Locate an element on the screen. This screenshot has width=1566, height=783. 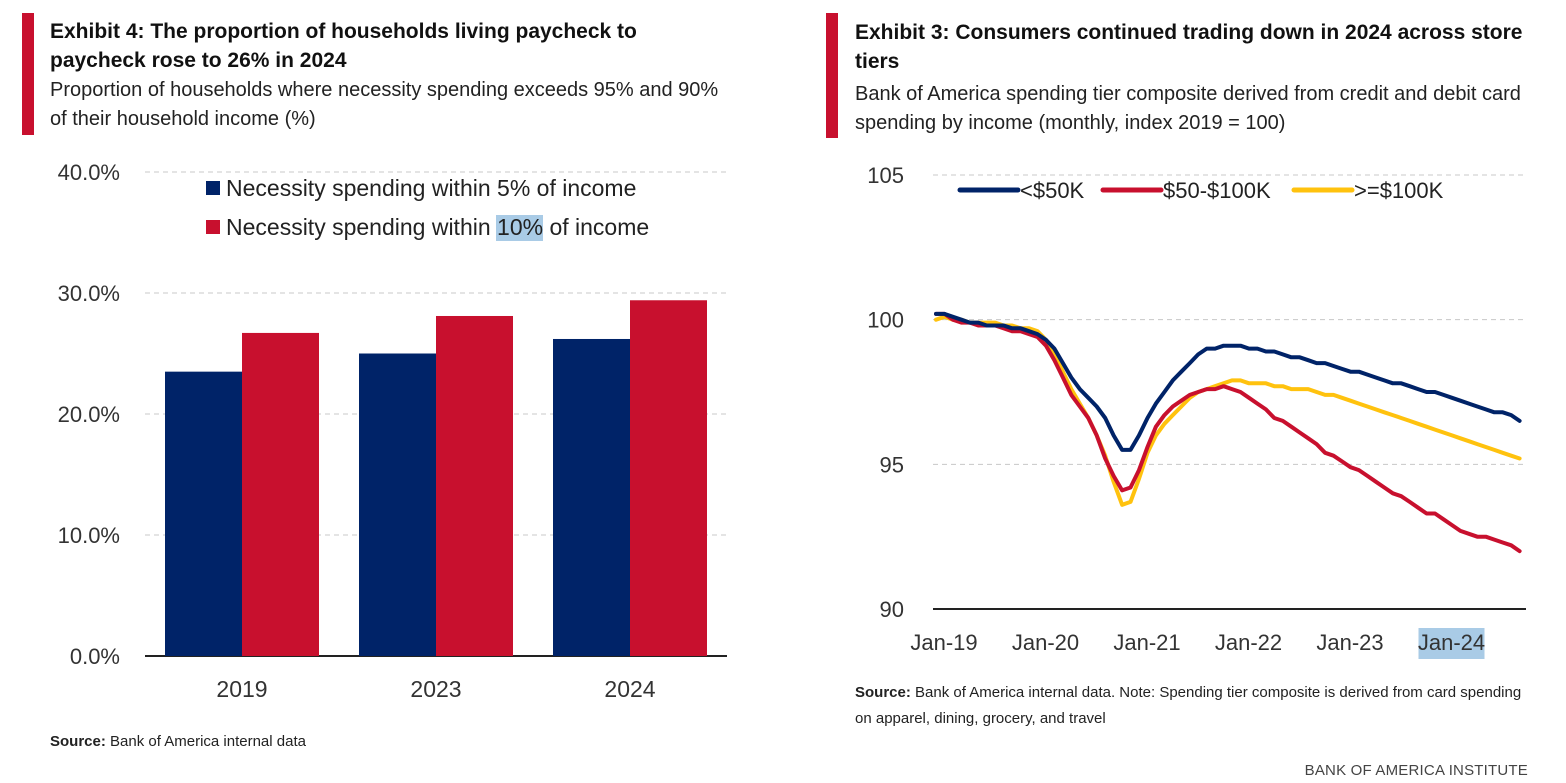
x-tick-label: Jan-24 is located at coordinates (1451, 642).